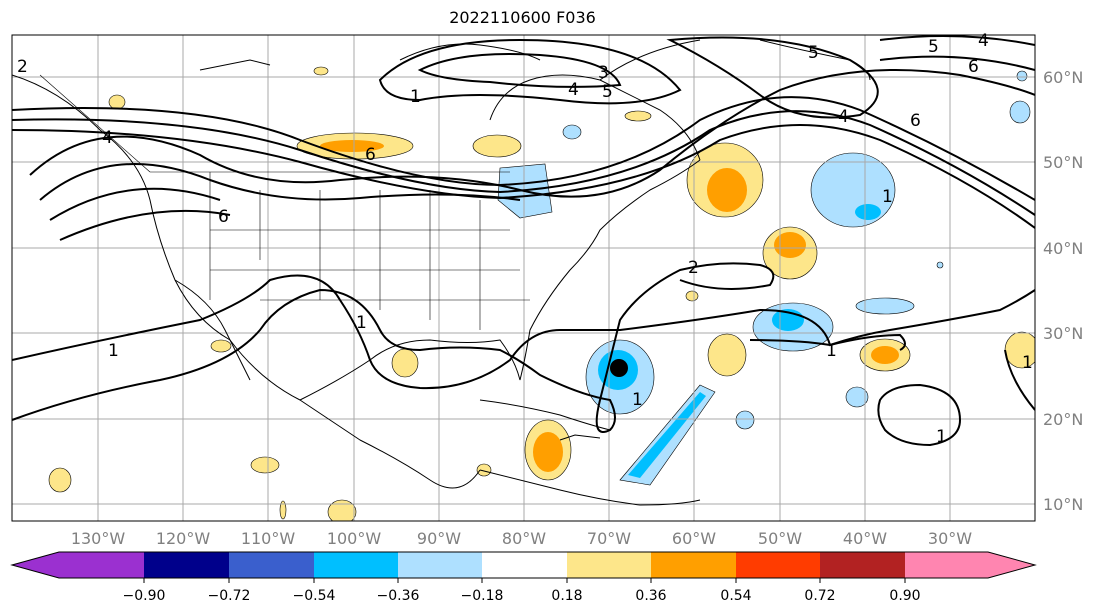 This screenshot has height=615, width=1105. I want to click on lon-label: 30°W, so click(950, 538).